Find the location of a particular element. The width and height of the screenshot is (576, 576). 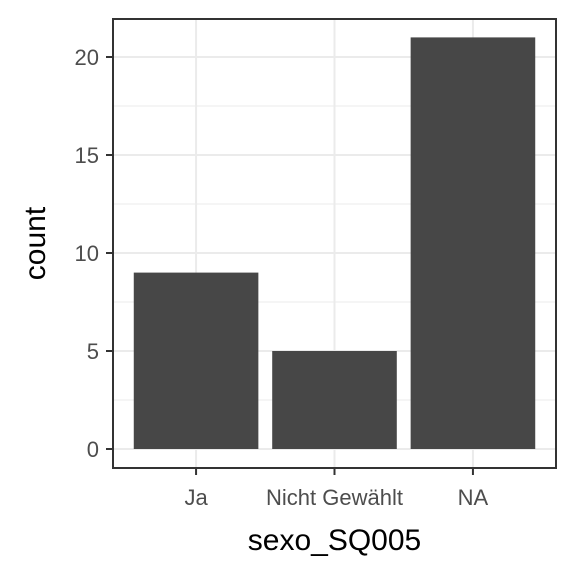

y-tick-label: 20 is located at coordinates (87, 57).